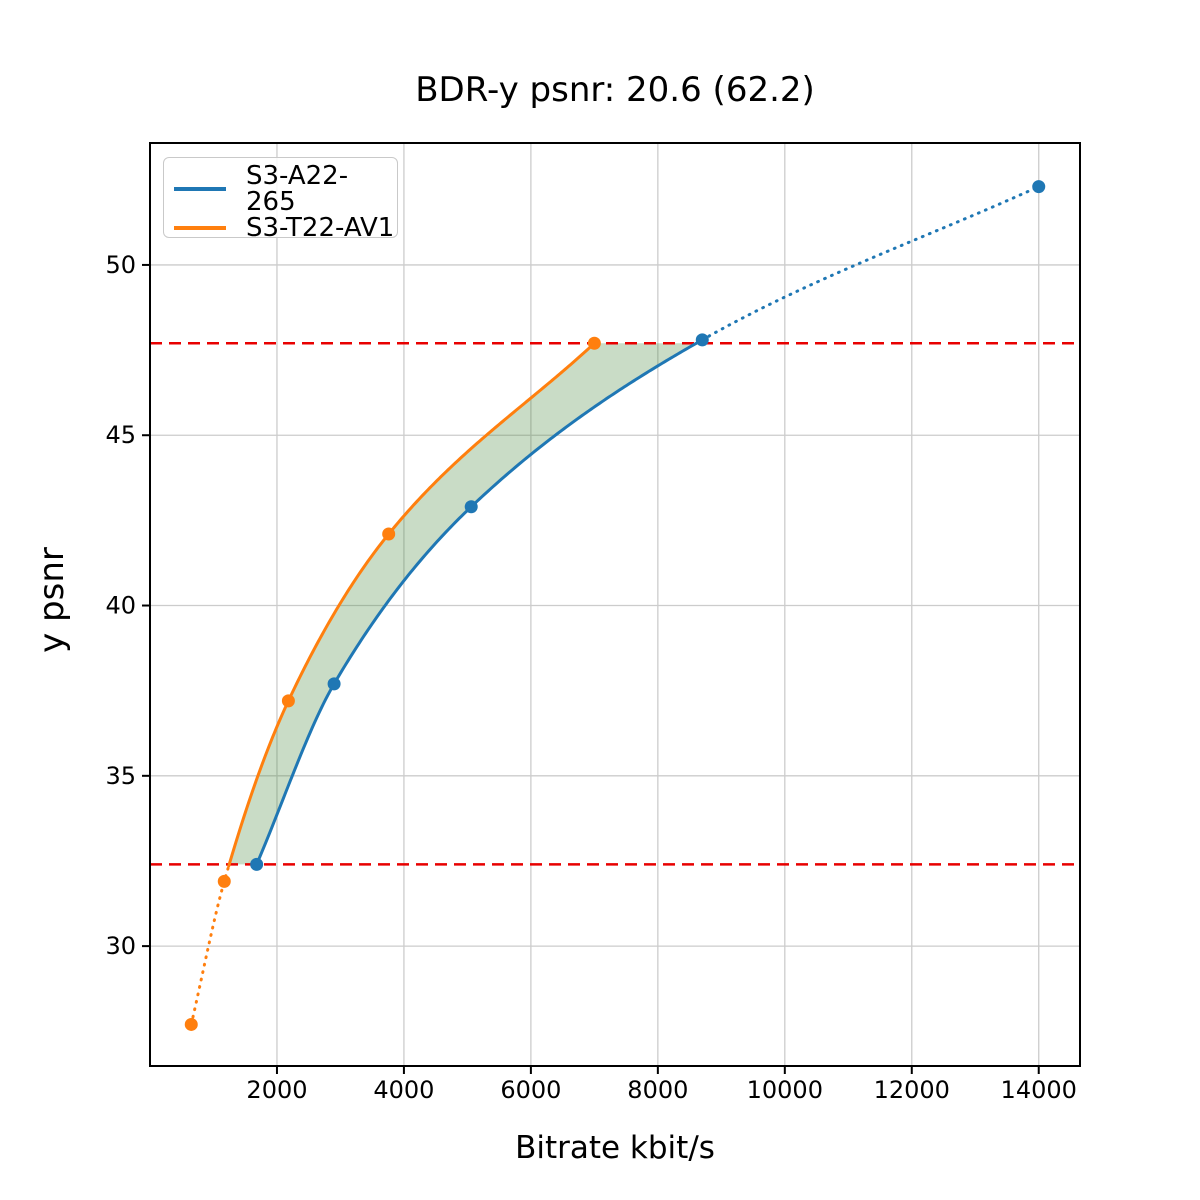 The image size is (1200, 1200). What do you see at coordinates (120, 265) in the screenshot?
I see `y-tick-label: 50` at bounding box center [120, 265].